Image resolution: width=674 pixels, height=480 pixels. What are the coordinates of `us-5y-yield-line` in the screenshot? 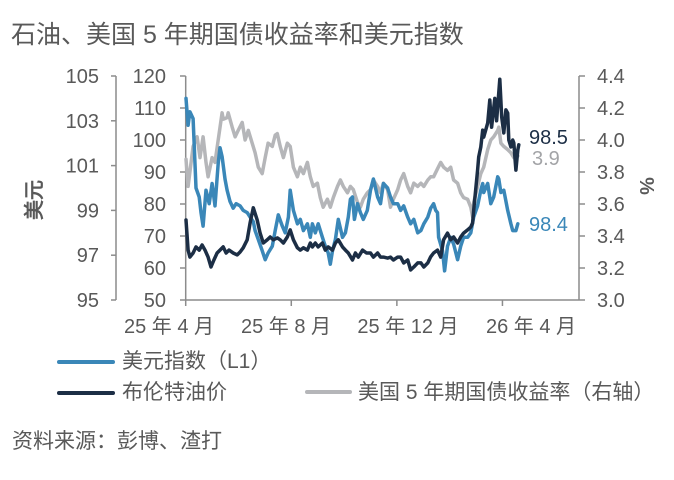 It's located at (352, 165).